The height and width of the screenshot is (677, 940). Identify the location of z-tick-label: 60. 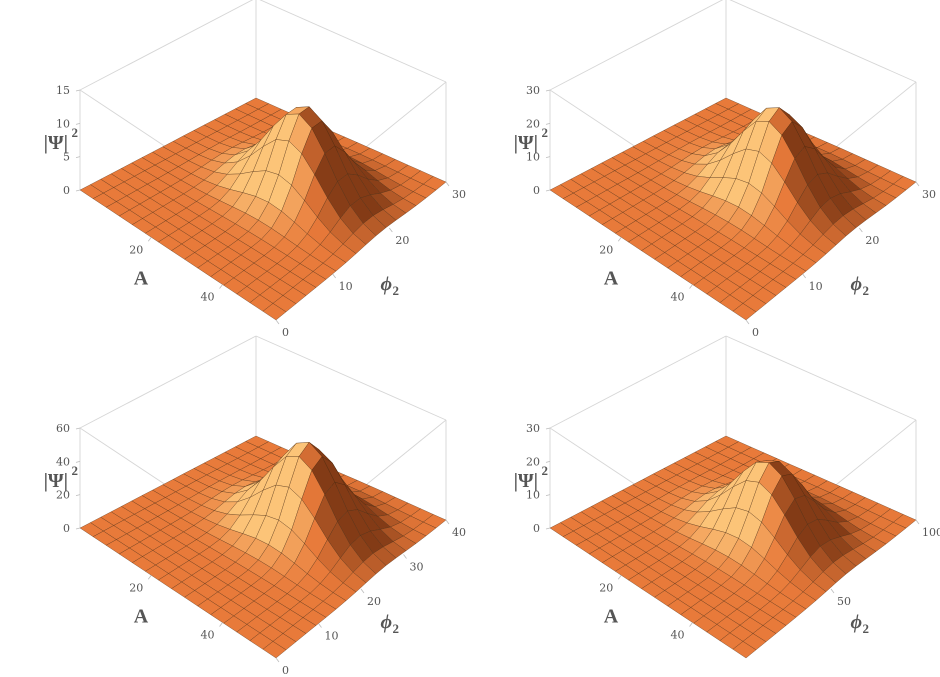
(63, 428).